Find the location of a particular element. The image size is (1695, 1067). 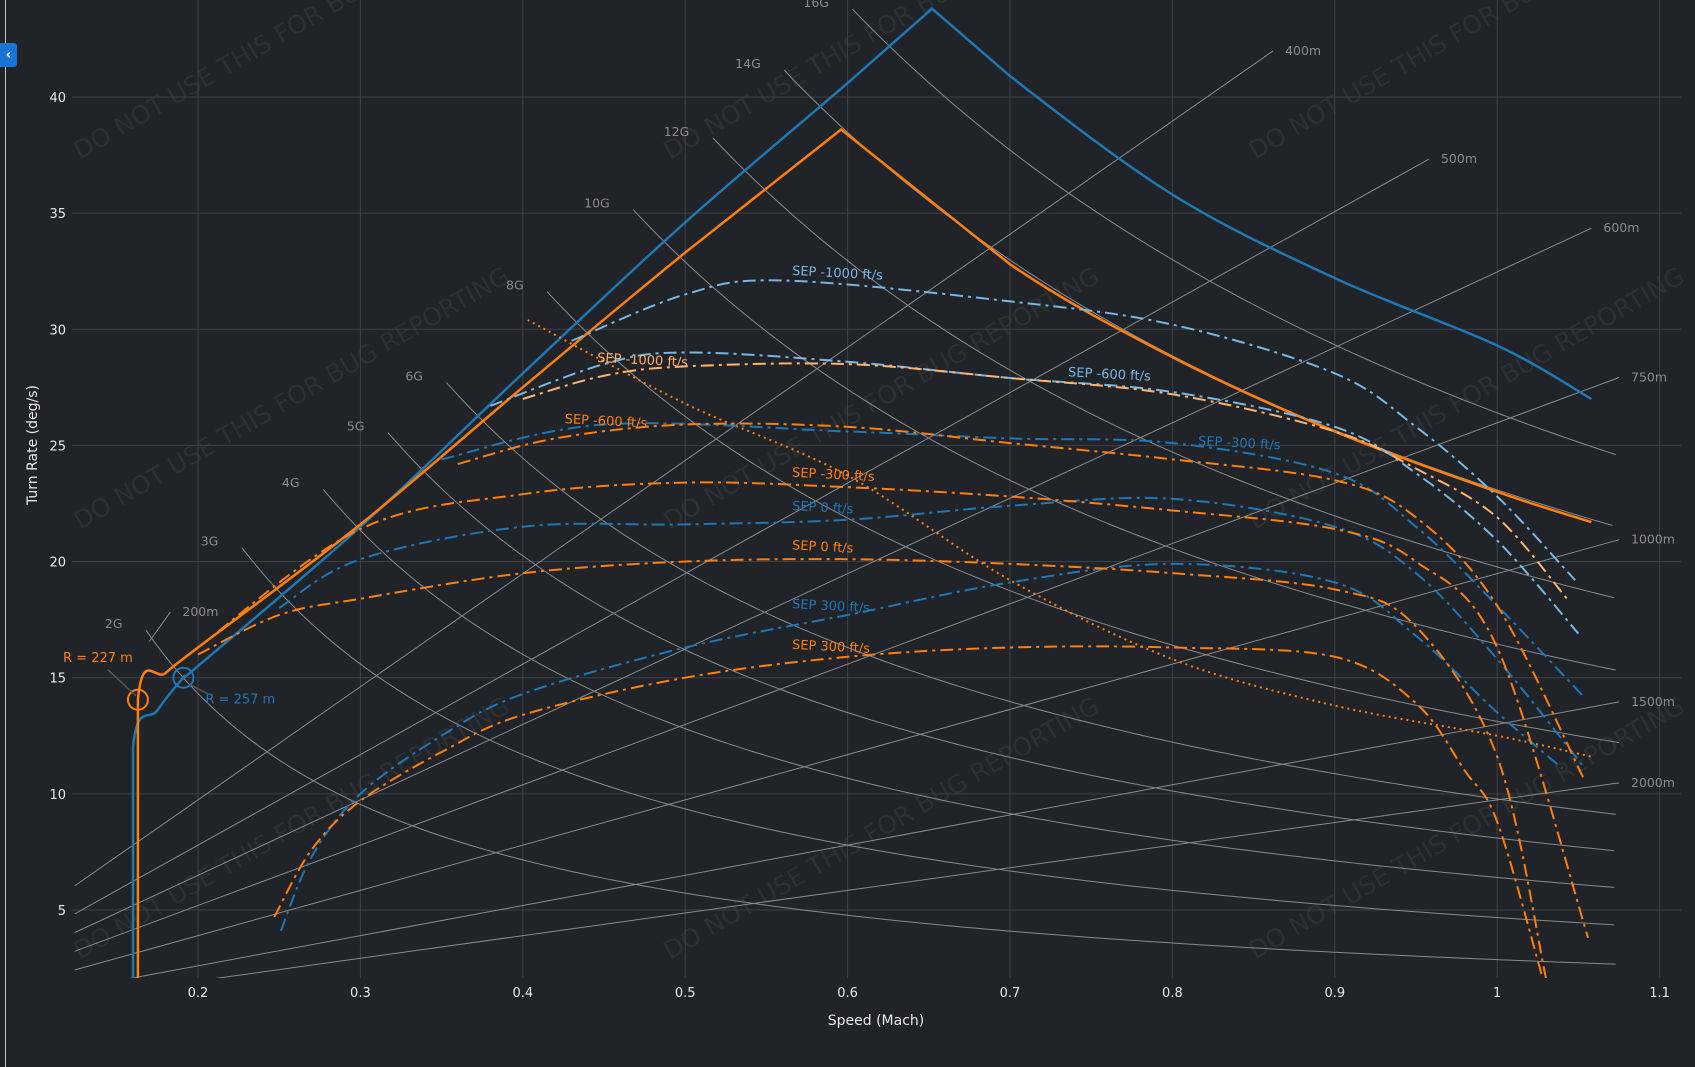

blue-sep-300-label: SEP 300 ft/s is located at coordinates (831, 606).